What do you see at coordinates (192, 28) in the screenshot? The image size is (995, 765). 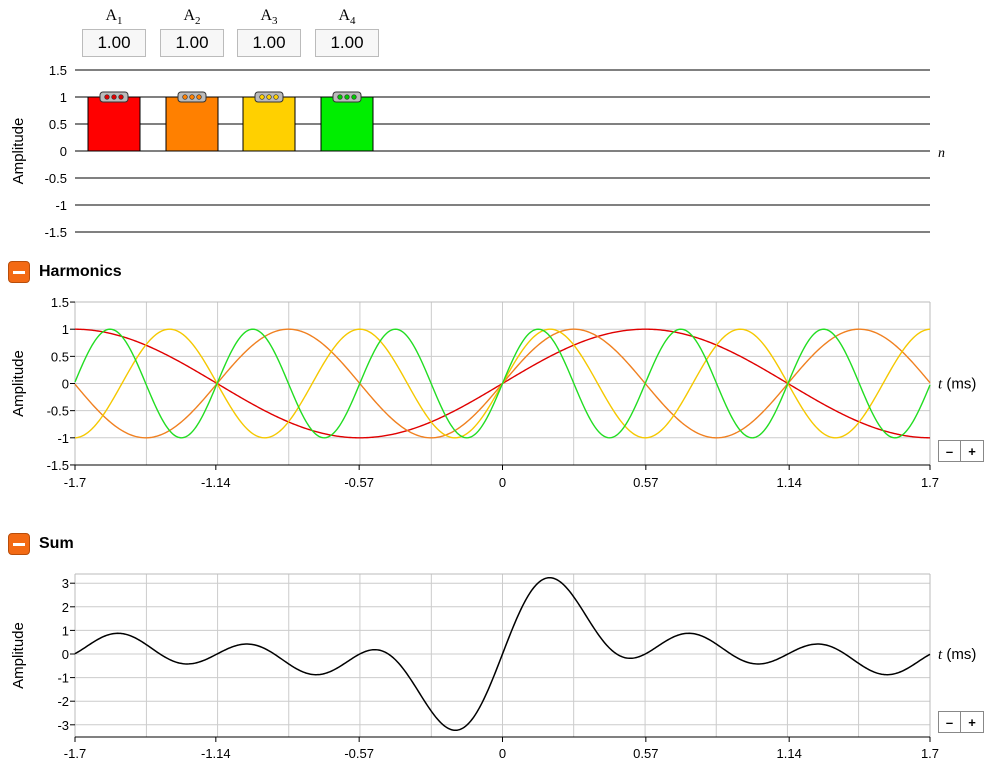 I see `amplitude-column: A2 1.00` at bounding box center [192, 28].